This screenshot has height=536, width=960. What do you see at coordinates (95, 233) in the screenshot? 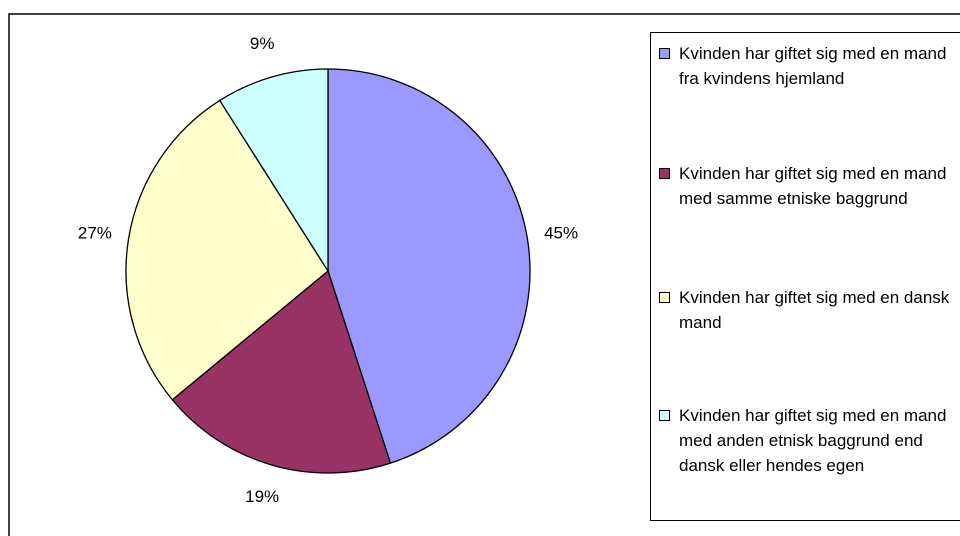
I see `data-label: 27%` at bounding box center [95, 233].